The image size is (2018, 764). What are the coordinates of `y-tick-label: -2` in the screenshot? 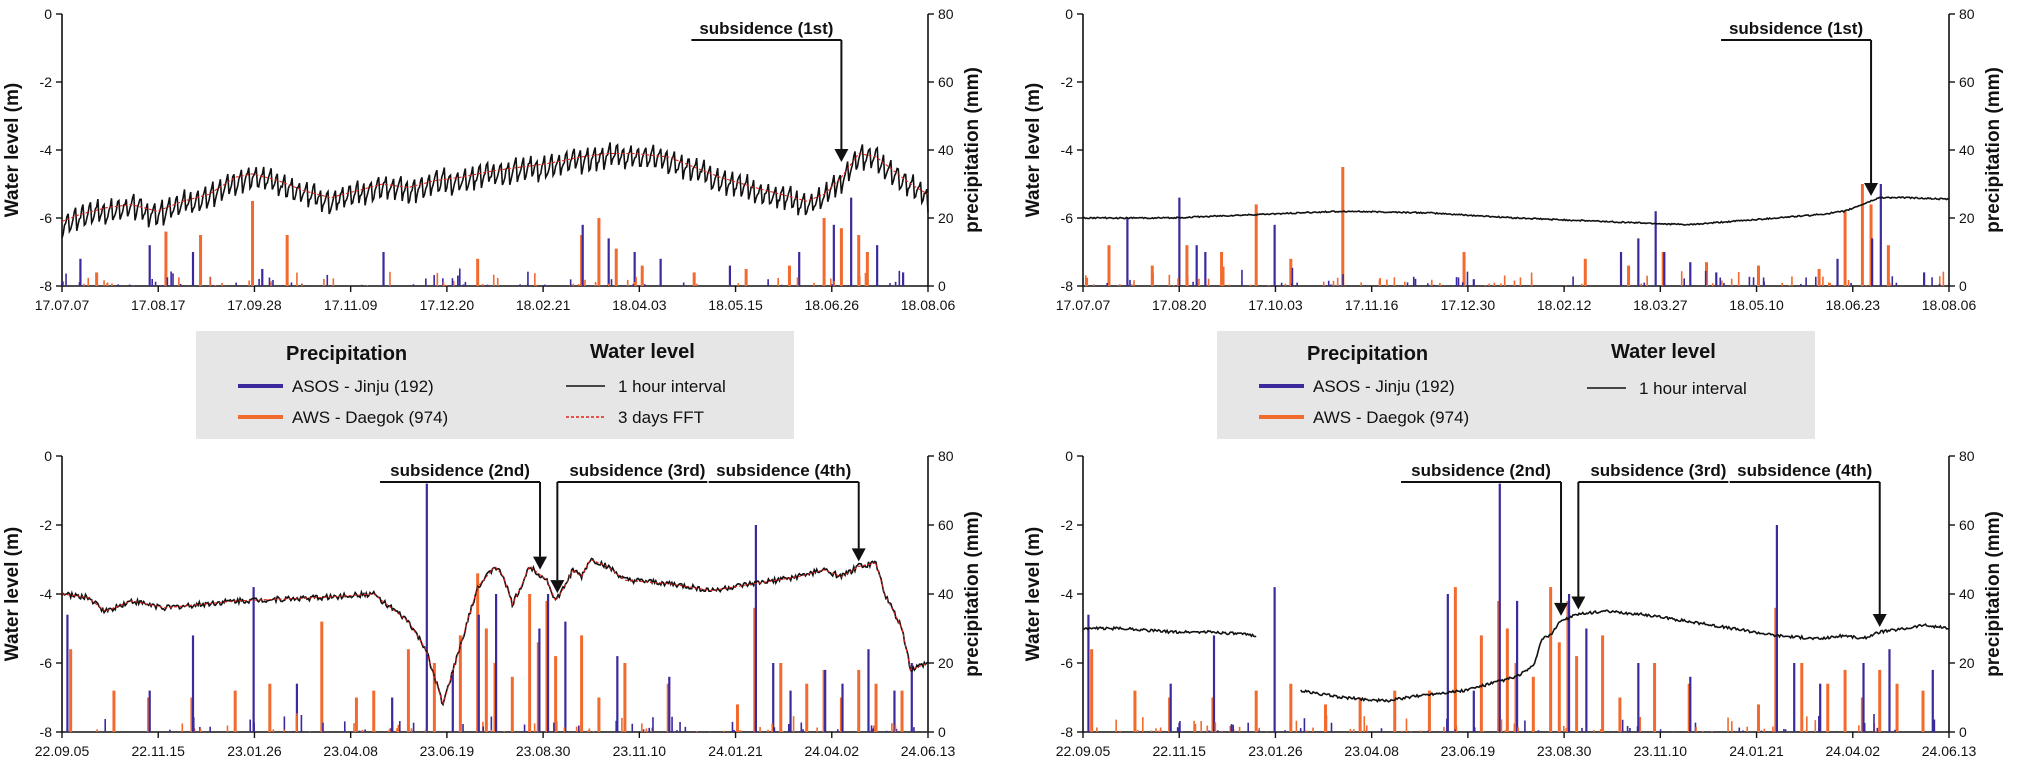 It's located at (46, 82).